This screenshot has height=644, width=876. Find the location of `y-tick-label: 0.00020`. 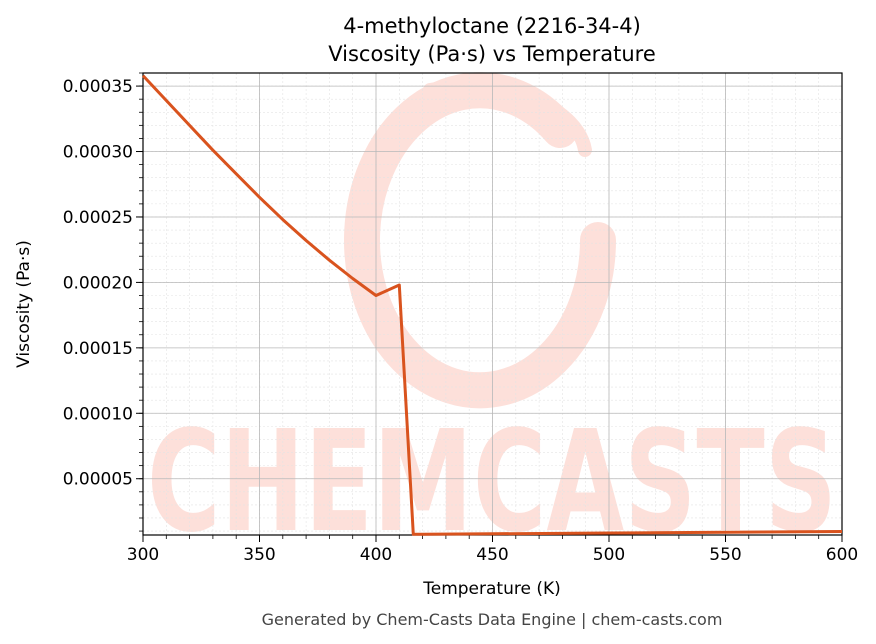

y-tick-label: 0.00020 is located at coordinates (98, 283).